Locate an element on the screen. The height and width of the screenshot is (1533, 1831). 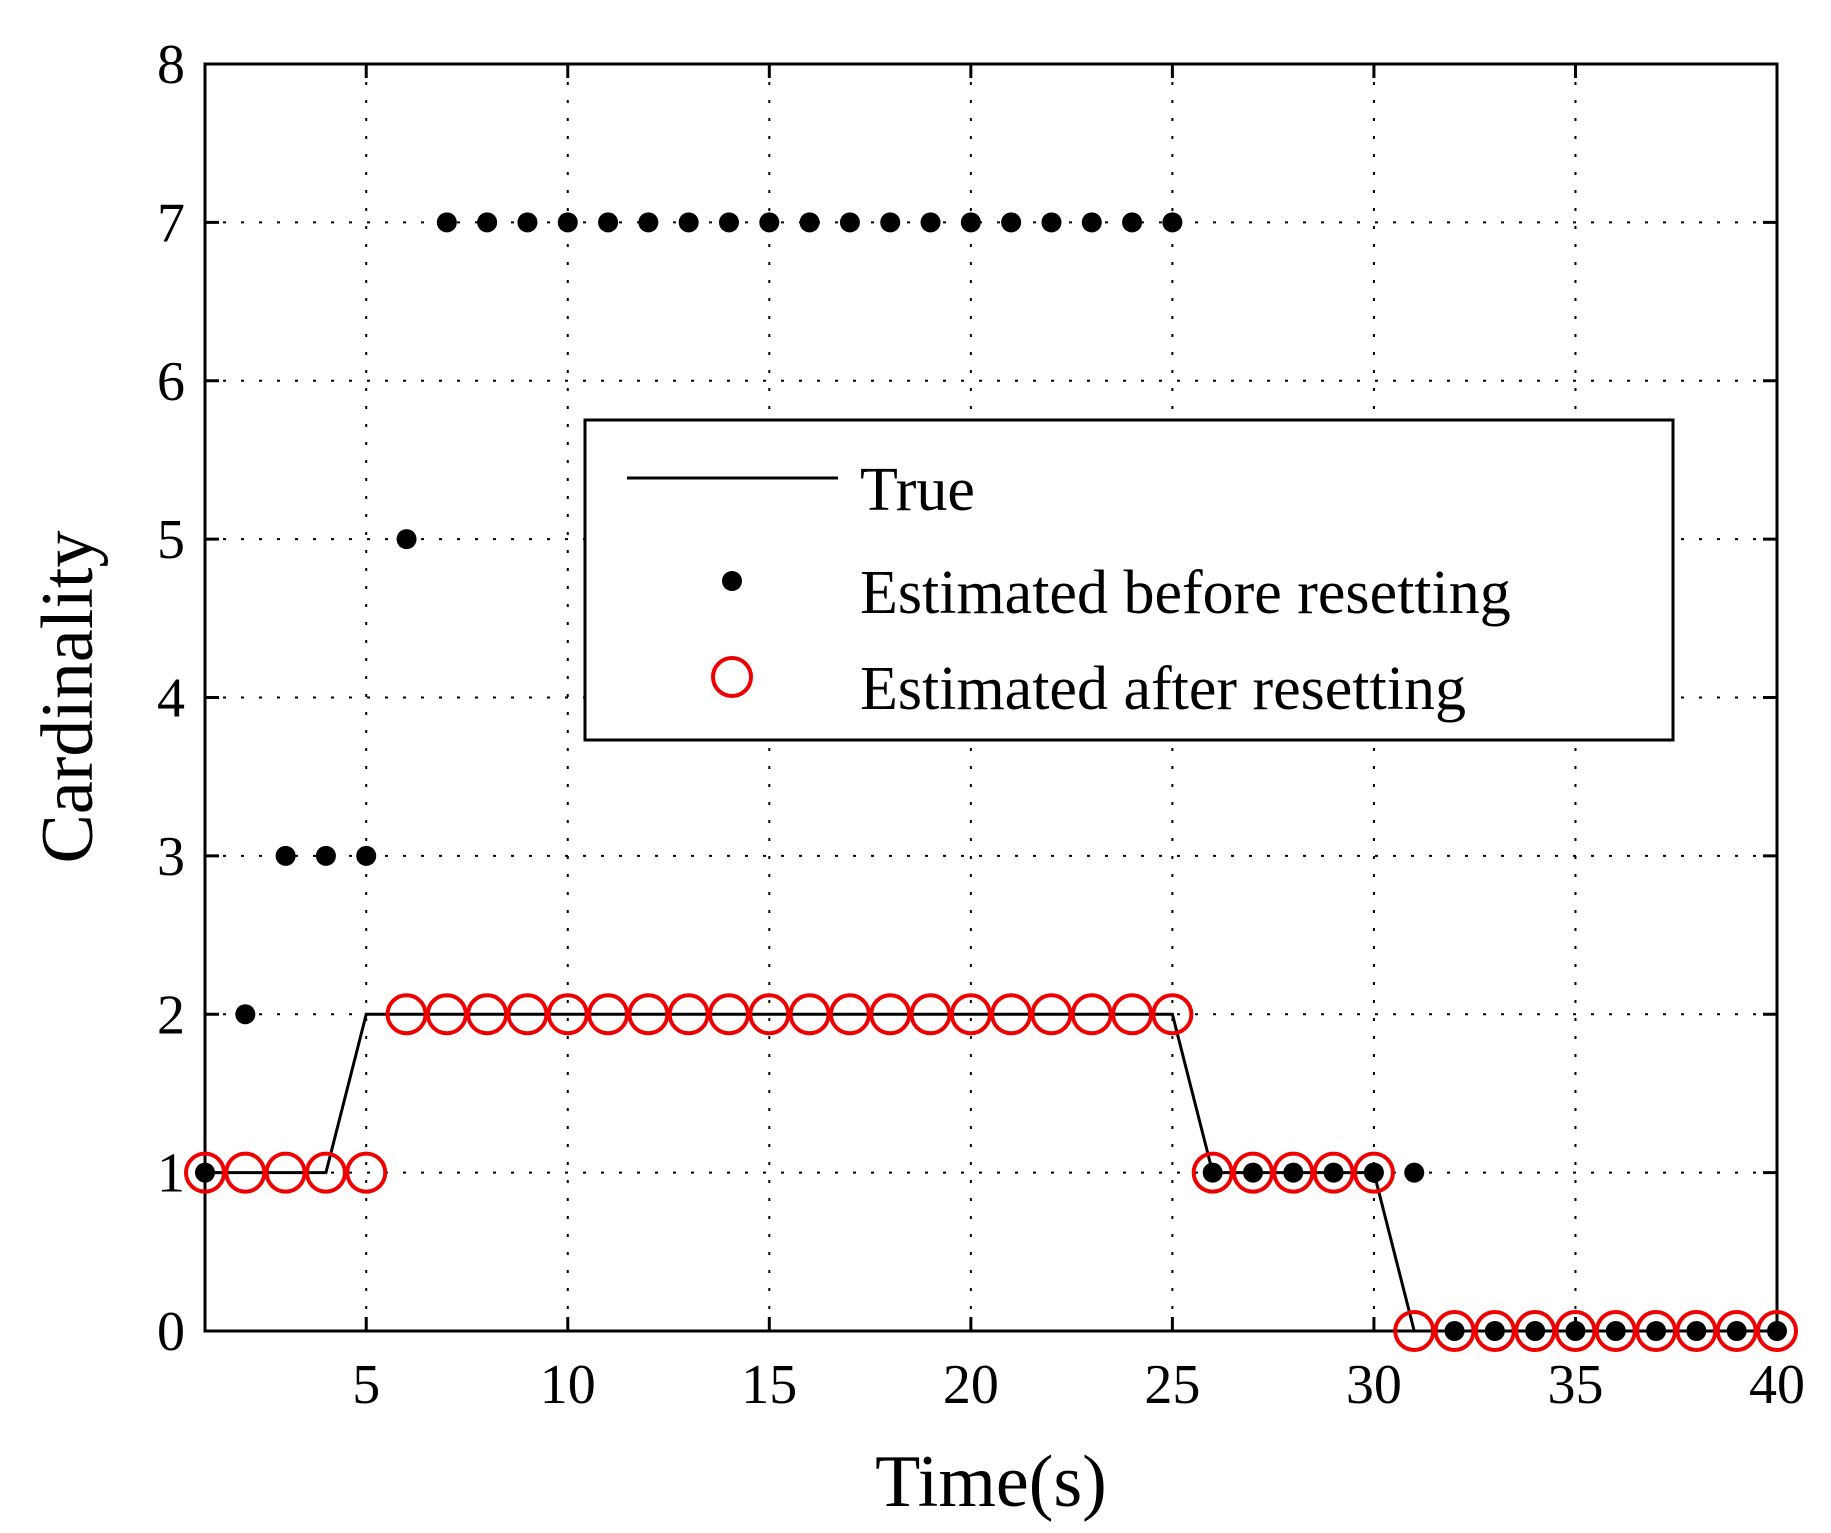
legend-box is located at coordinates (1129, 580).